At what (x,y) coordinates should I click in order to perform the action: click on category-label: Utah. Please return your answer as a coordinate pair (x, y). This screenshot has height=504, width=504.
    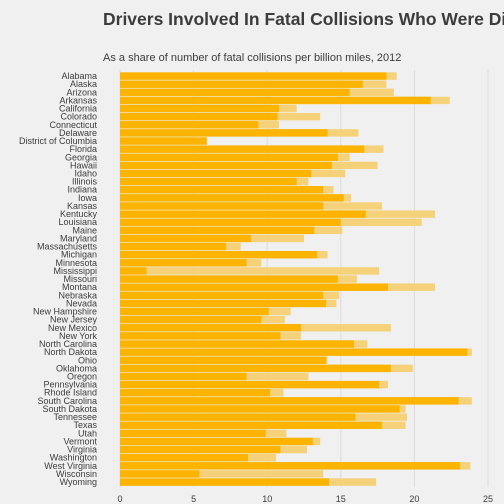
    Looking at the image, I should click on (87, 433).